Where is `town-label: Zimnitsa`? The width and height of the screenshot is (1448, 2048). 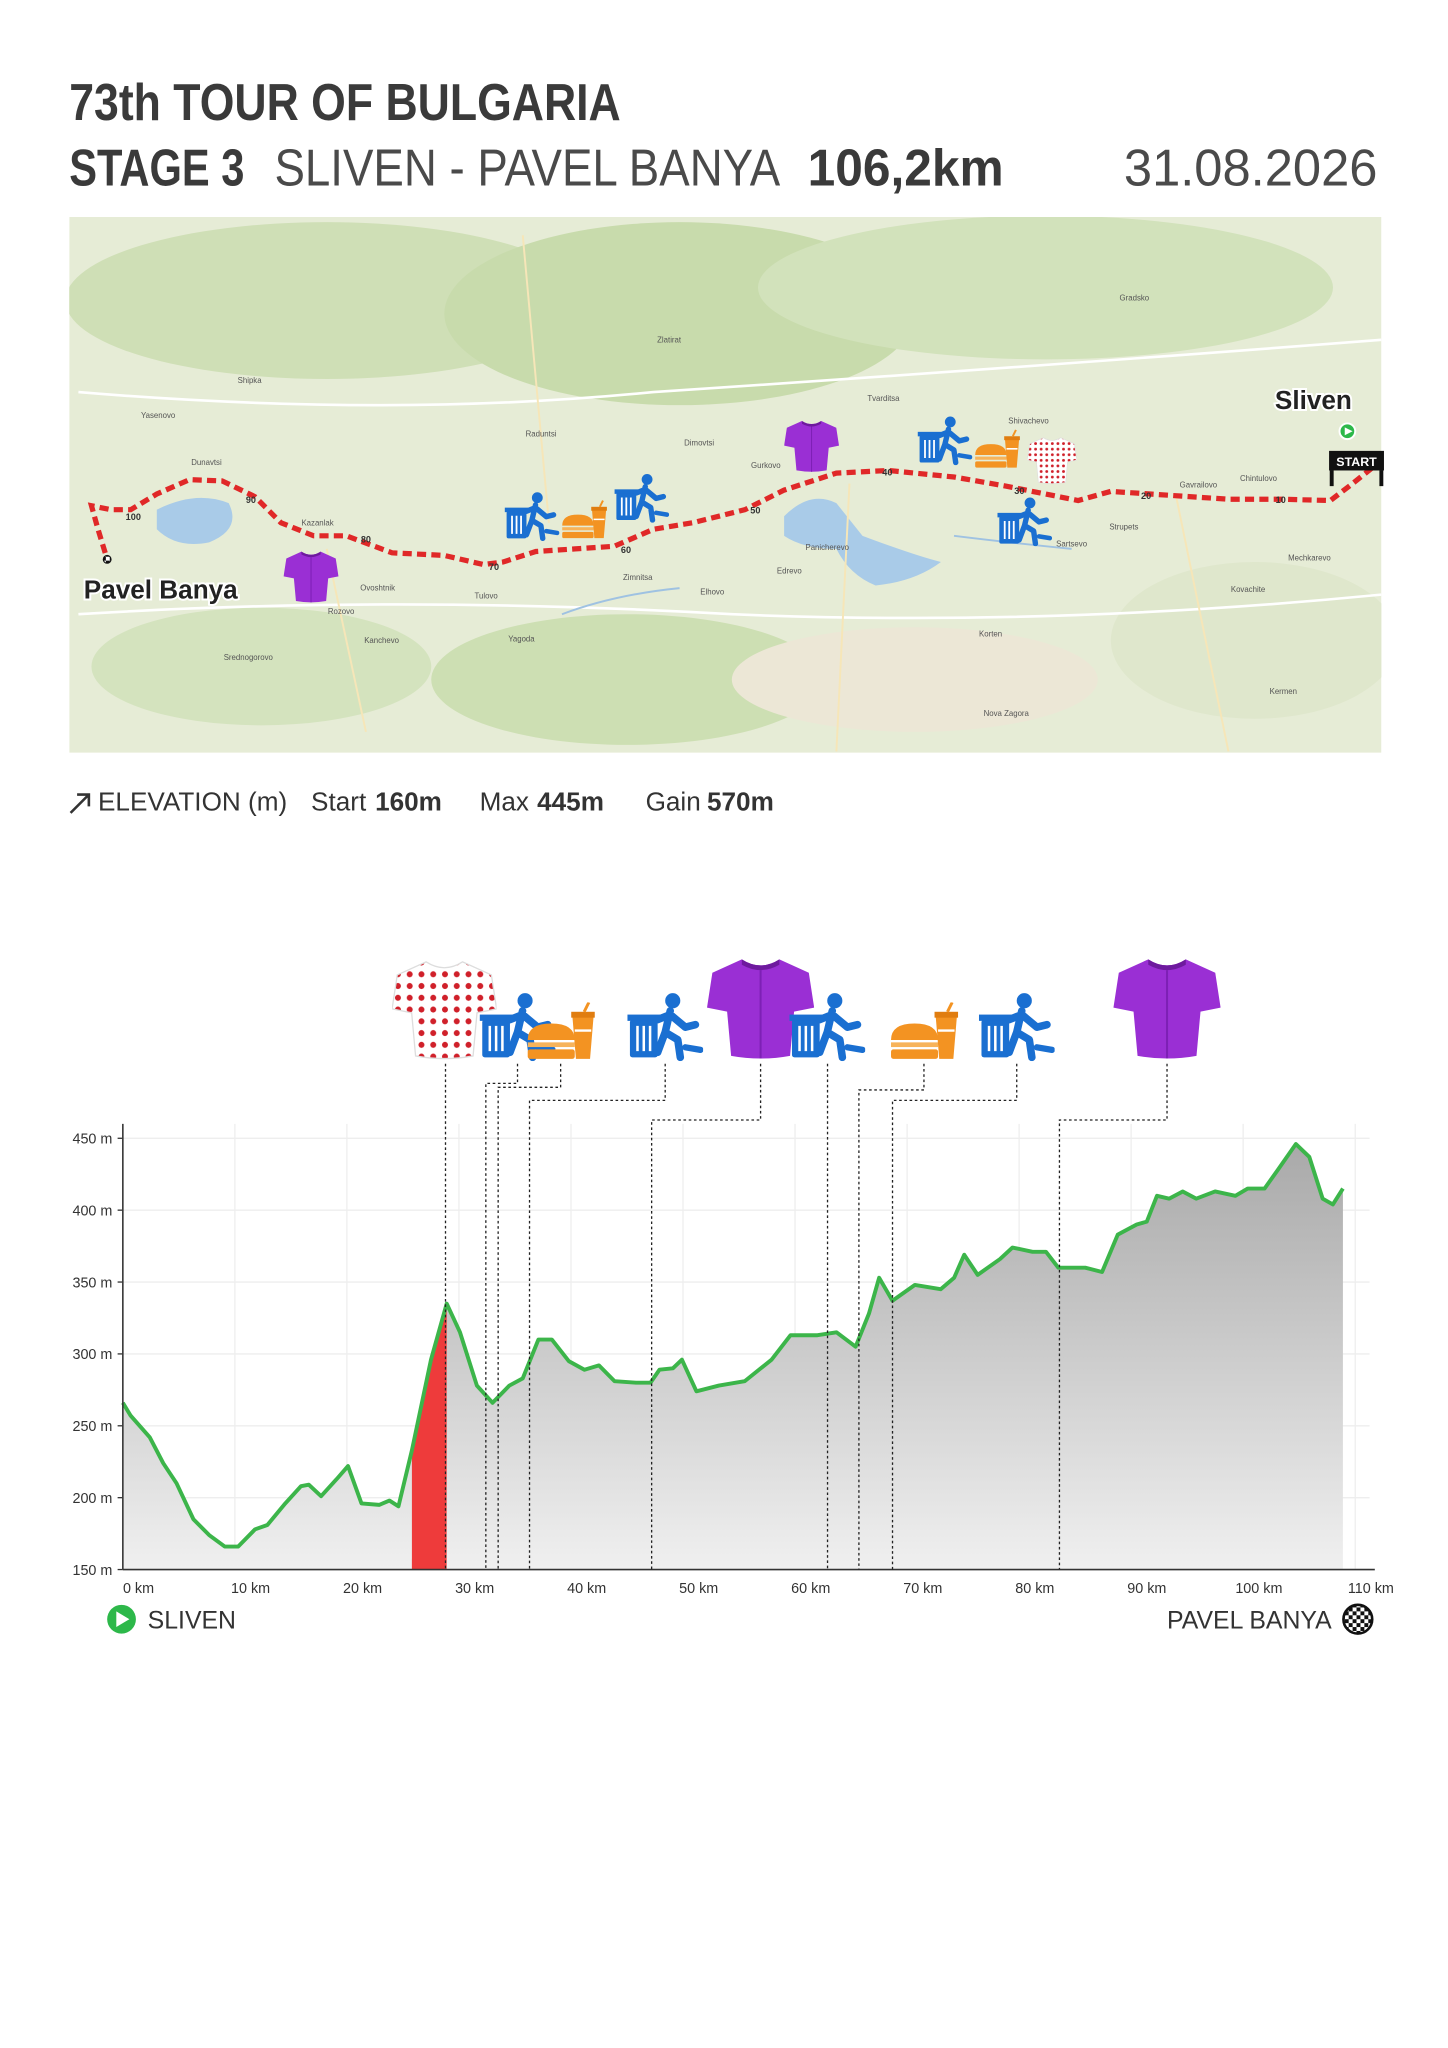 town-label: Zimnitsa is located at coordinates (638, 577).